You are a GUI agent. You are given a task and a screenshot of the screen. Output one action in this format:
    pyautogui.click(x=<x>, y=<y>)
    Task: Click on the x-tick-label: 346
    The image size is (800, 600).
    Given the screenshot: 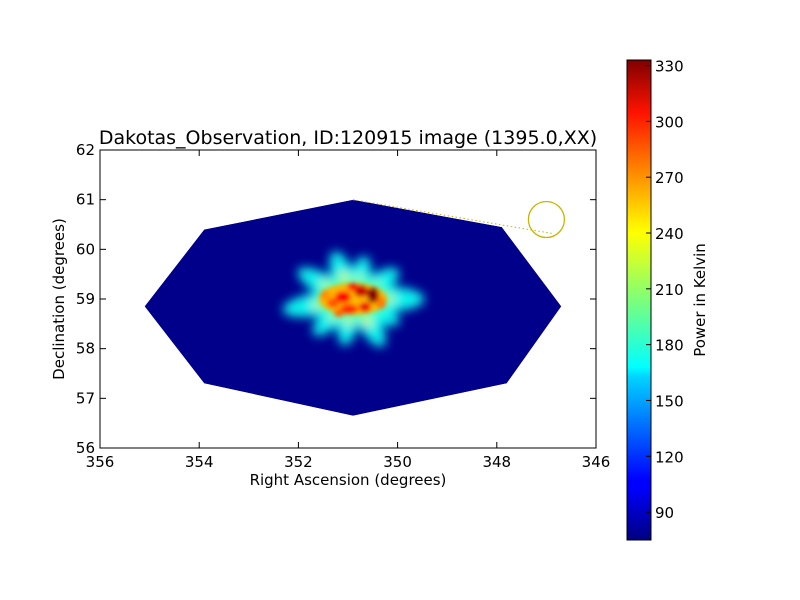 What is the action you would take?
    pyautogui.click(x=596, y=462)
    